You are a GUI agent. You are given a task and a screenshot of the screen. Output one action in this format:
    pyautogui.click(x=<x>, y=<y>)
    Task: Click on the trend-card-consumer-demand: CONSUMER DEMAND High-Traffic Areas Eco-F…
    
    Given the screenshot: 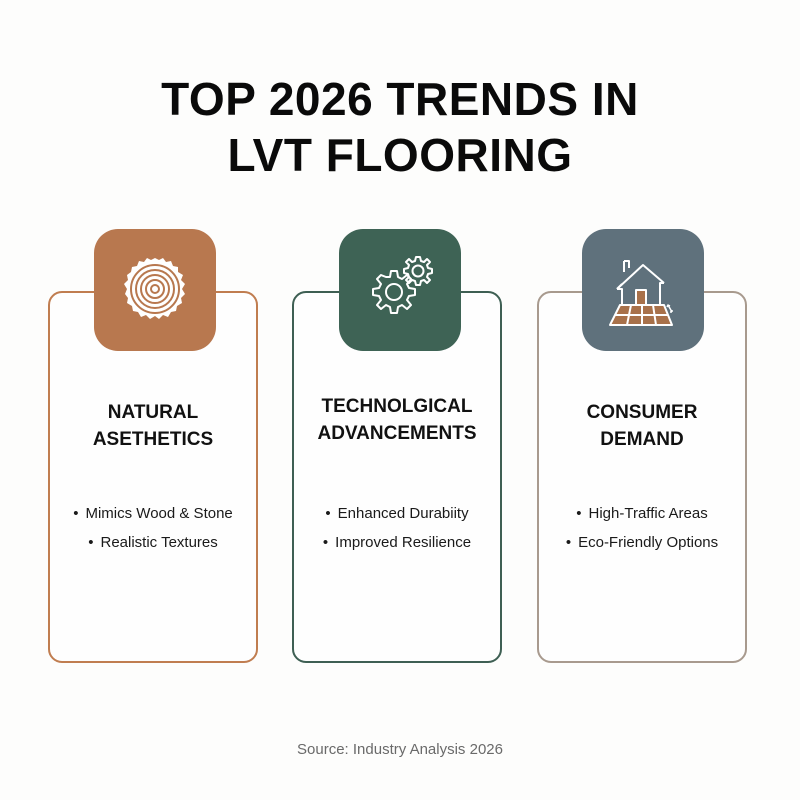 What is the action you would take?
    pyautogui.click(x=642, y=477)
    